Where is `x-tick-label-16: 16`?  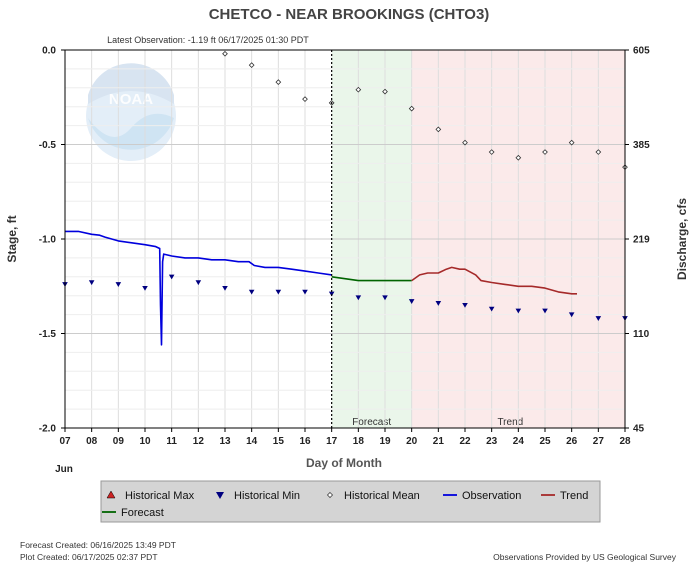
x-tick-label-16: 16 is located at coordinates (305, 441).